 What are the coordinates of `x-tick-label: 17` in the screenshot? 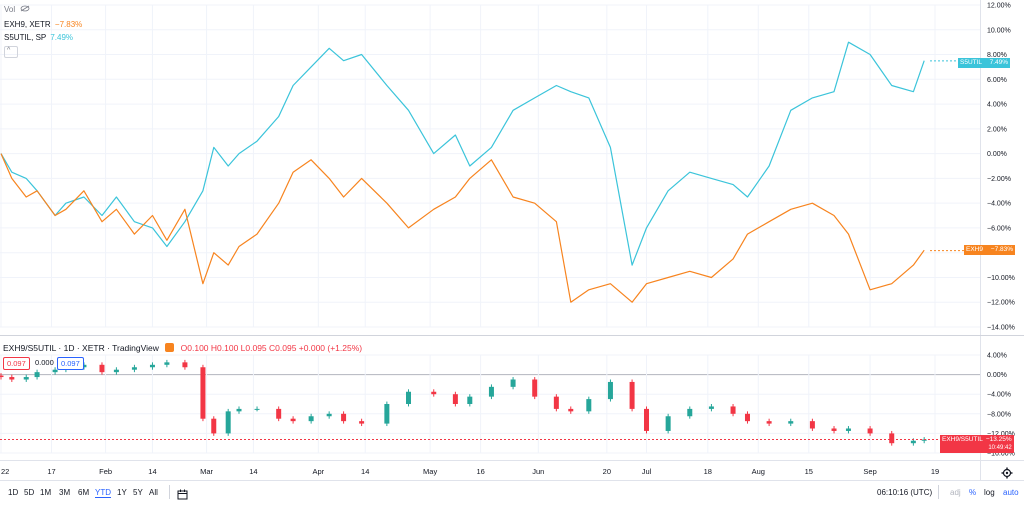 It's located at (51, 471).